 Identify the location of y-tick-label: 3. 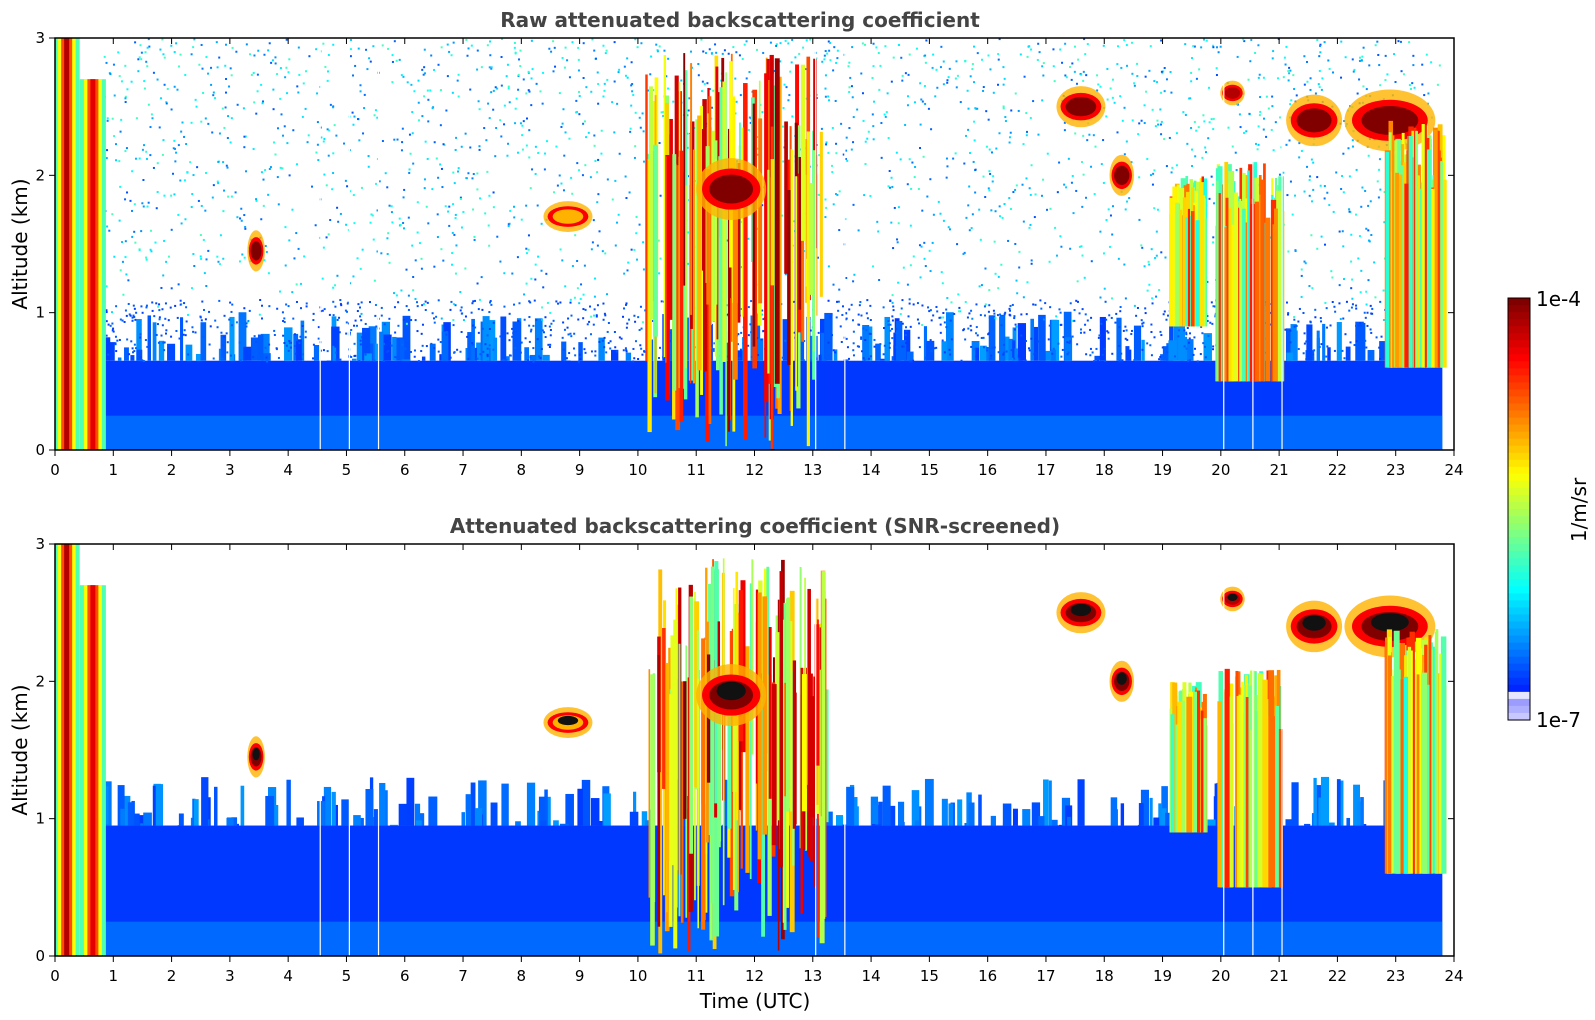
(40, 38).